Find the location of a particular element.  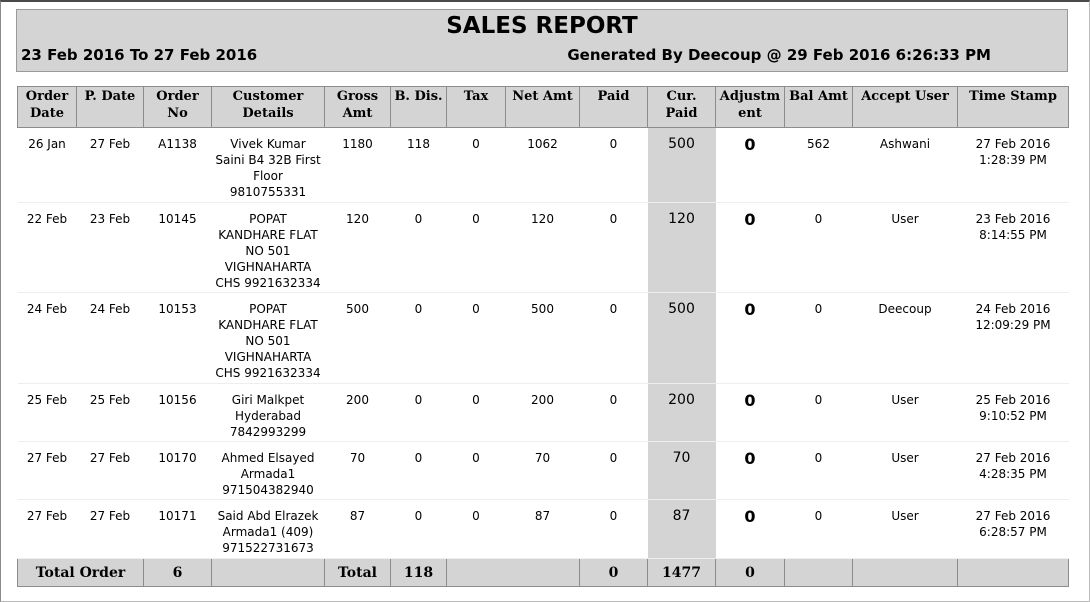

cell-balance: 562 is located at coordinates (818, 165).